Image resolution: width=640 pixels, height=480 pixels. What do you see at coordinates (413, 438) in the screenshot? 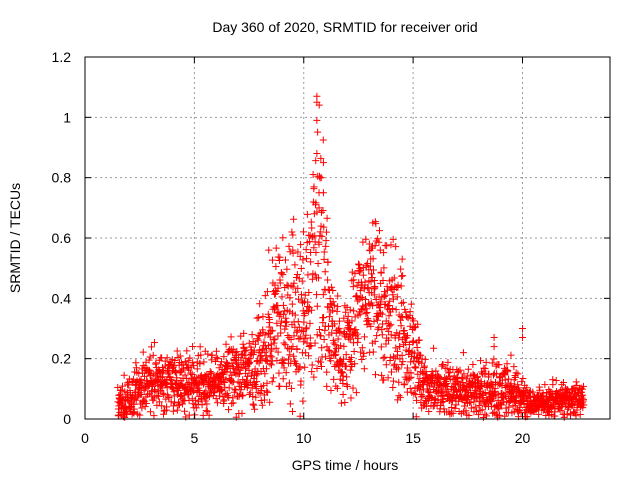
I see `x-tick-label: 15` at bounding box center [413, 438].